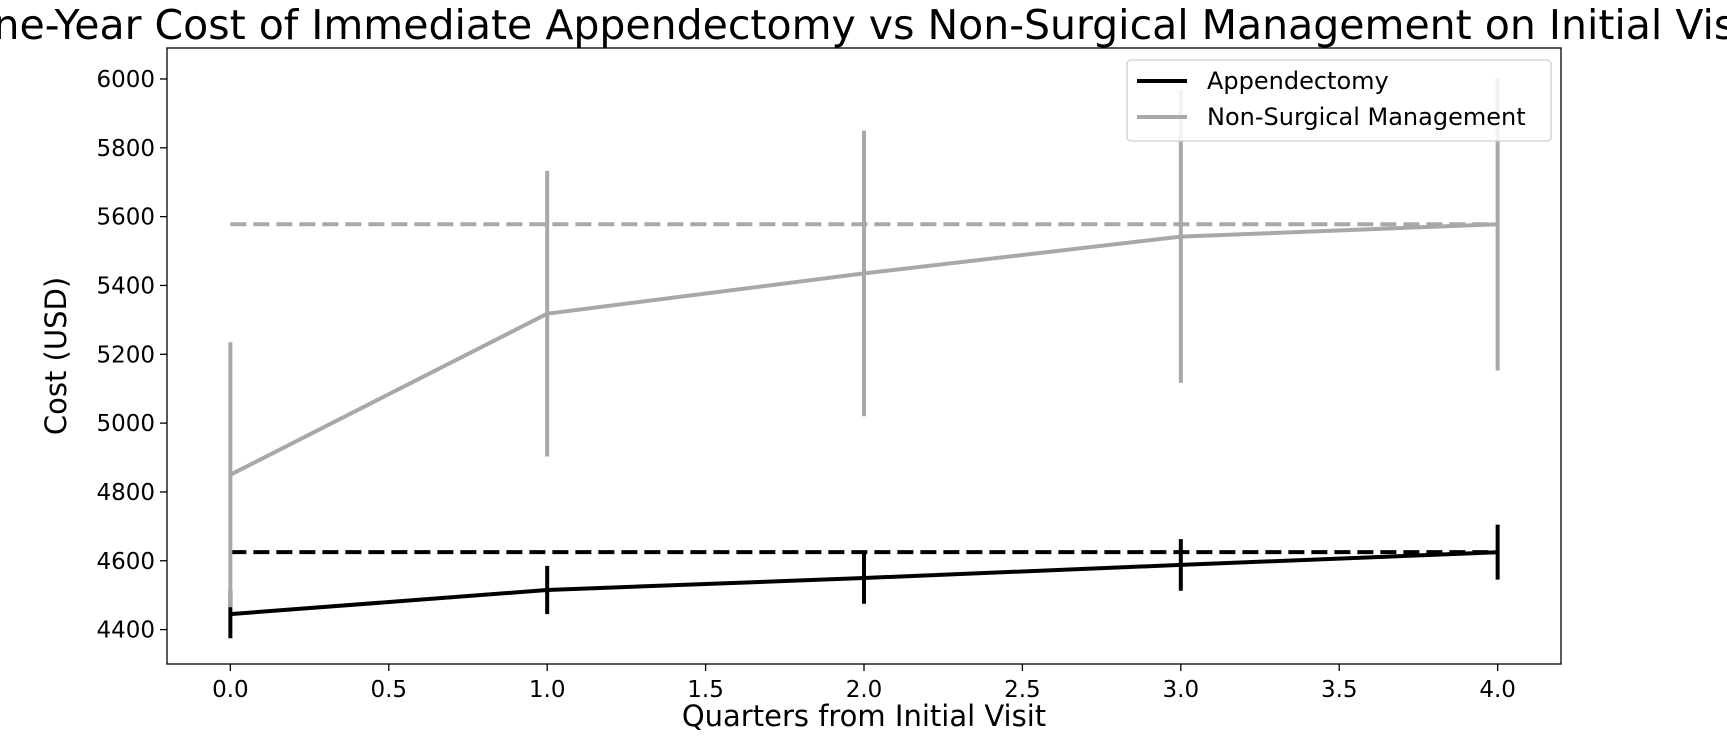  I want to click on x-axis-label: Quarters from Initial Visit, so click(864, 716).